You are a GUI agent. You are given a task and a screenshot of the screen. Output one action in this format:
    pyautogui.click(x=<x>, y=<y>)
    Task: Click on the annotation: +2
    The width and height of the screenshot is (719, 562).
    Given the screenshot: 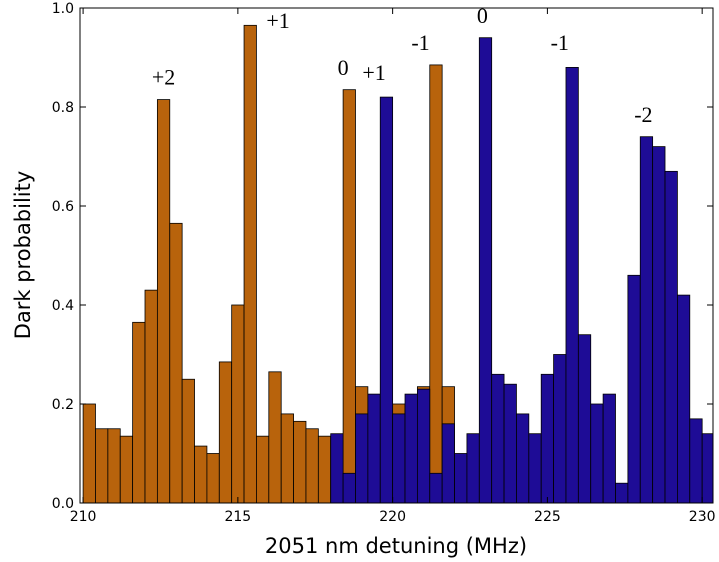 What is the action you would take?
    pyautogui.click(x=163, y=77)
    